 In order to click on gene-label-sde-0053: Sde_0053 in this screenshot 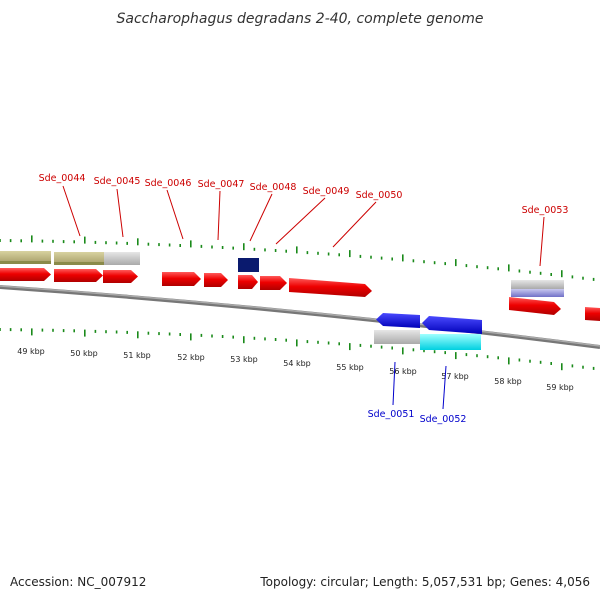, I will do `click(545, 210)`.